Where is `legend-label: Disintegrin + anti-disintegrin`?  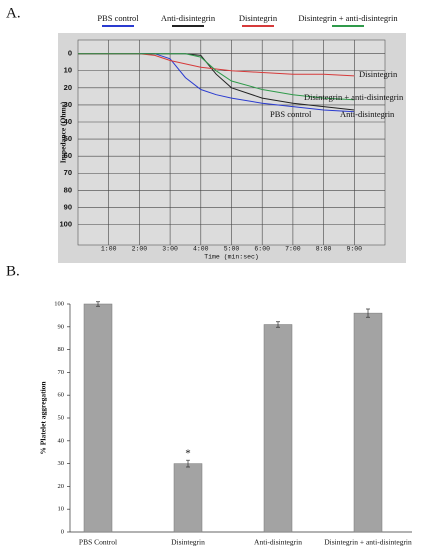 legend-label: Disintegrin + anti-disintegrin is located at coordinates (348, 18).